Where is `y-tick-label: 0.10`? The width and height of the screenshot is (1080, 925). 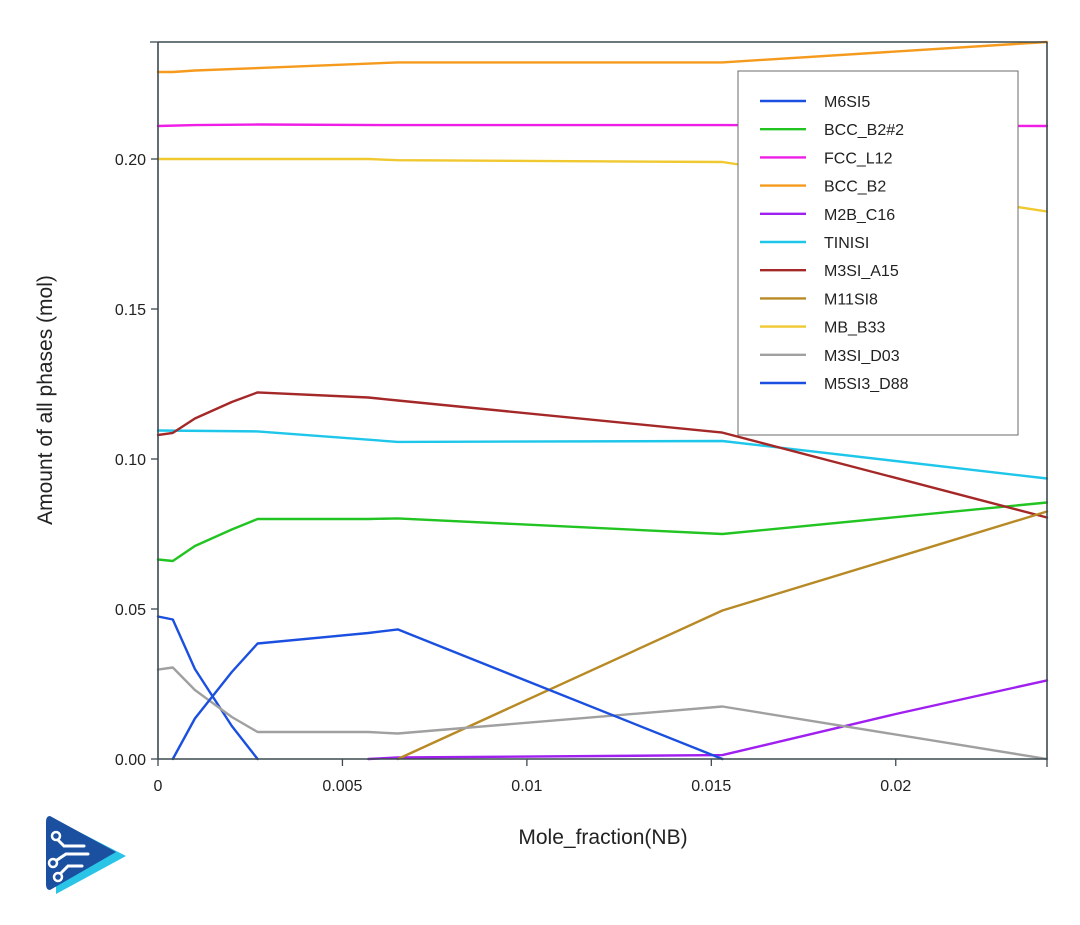
y-tick-label: 0.10 is located at coordinates (130, 460).